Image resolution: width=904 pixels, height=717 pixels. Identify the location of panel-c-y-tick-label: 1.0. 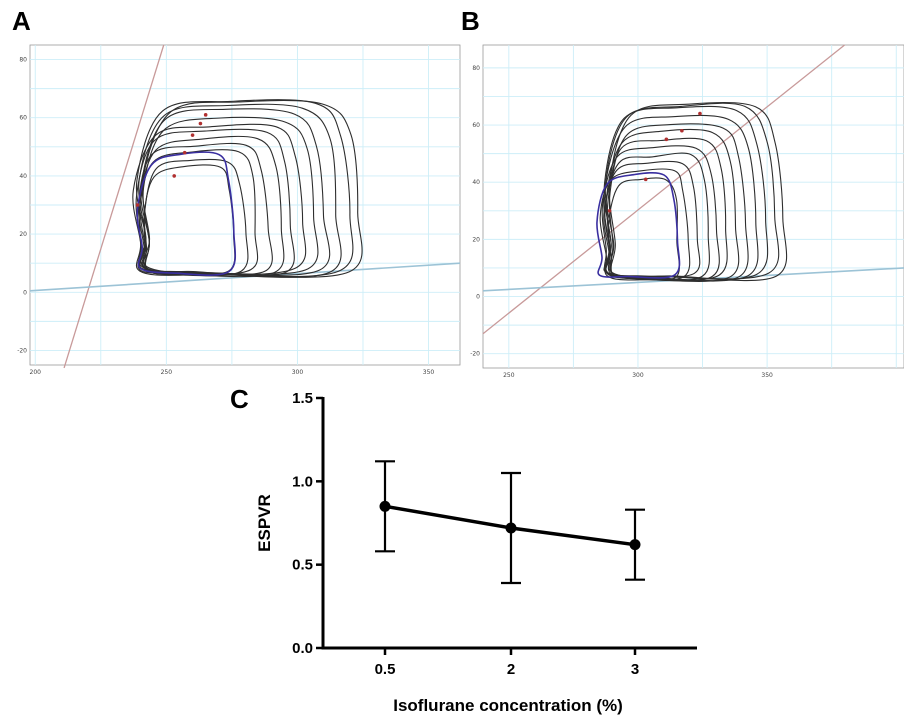
(302, 481).